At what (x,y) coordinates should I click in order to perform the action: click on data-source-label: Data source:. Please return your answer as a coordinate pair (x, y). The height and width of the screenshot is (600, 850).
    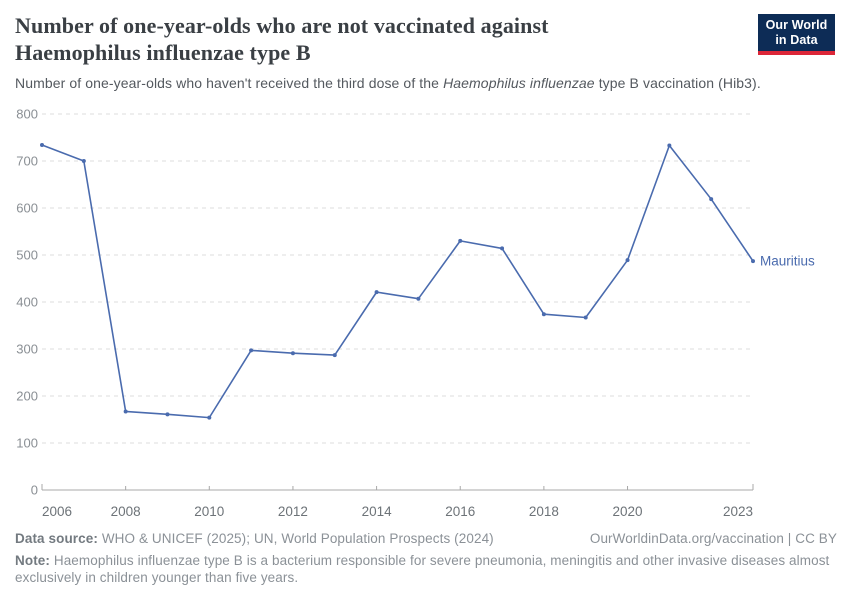
    Looking at the image, I should click on (56, 538).